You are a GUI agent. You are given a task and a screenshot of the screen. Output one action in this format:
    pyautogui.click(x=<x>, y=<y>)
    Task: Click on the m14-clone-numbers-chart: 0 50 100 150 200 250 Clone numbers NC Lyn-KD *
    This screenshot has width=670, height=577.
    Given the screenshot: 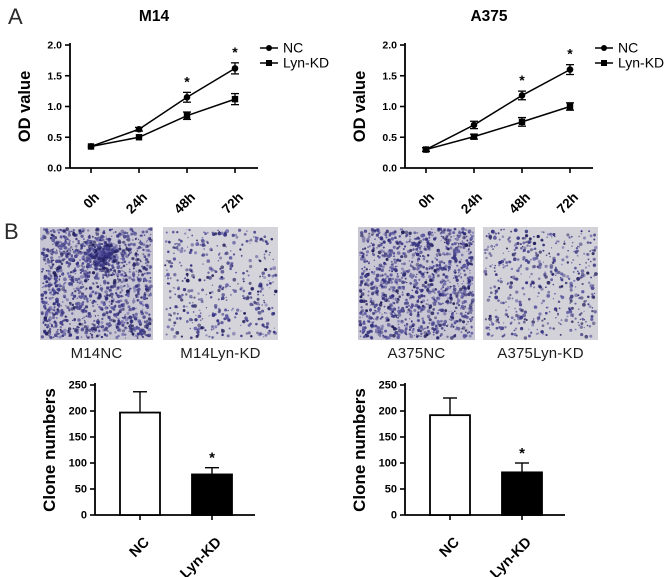 What is the action you would take?
    pyautogui.click(x=147, y=478)
    